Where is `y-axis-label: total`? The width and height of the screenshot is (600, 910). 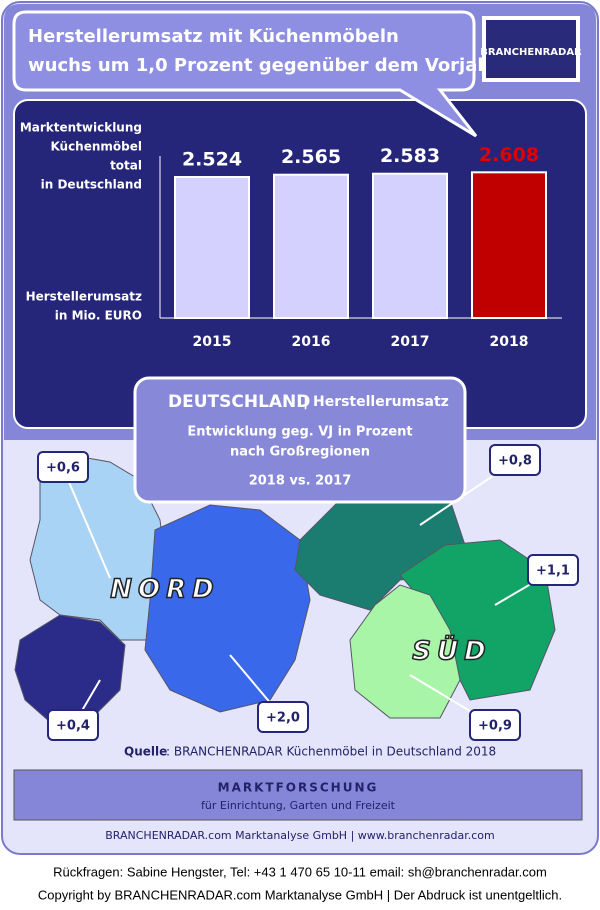
y-axis-label: total is located at coordinates (126, 166).